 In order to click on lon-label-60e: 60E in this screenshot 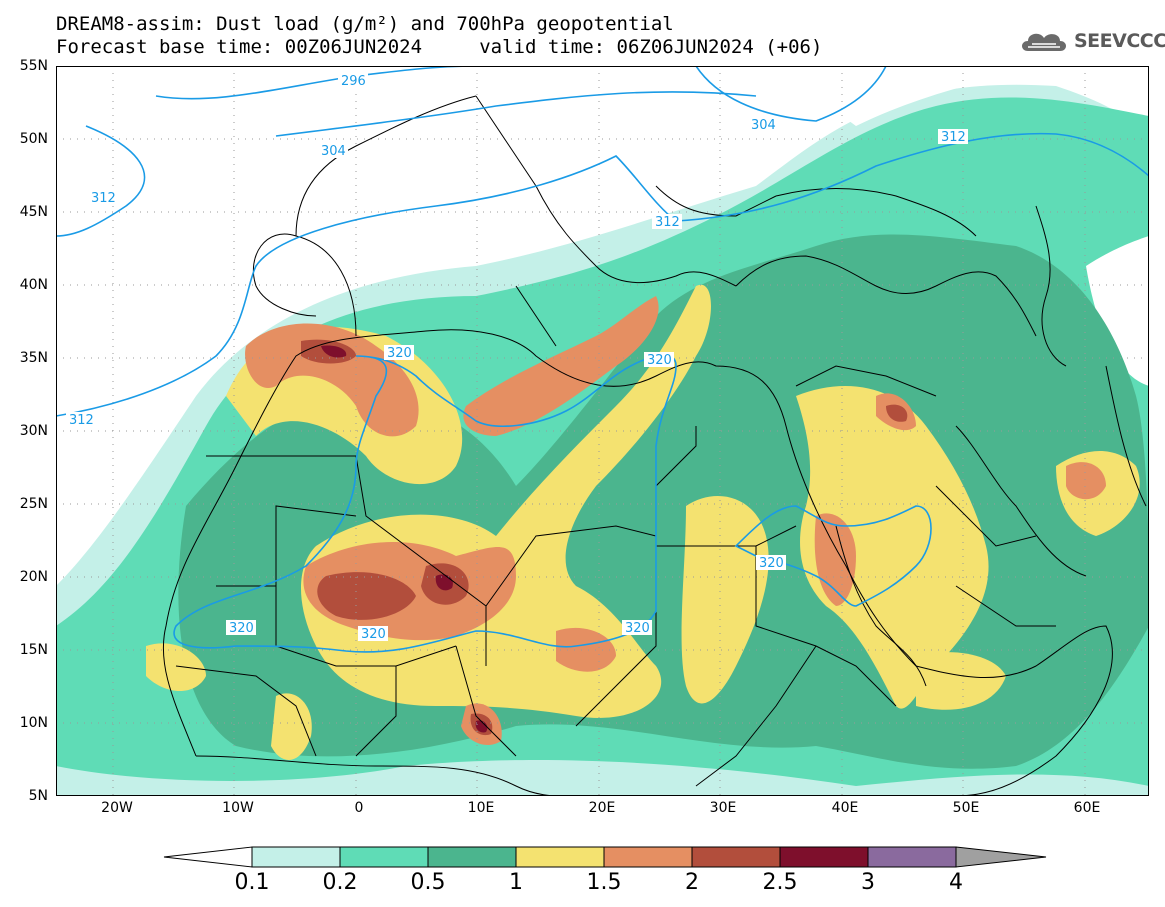, I will do `click(1087, 808)`.